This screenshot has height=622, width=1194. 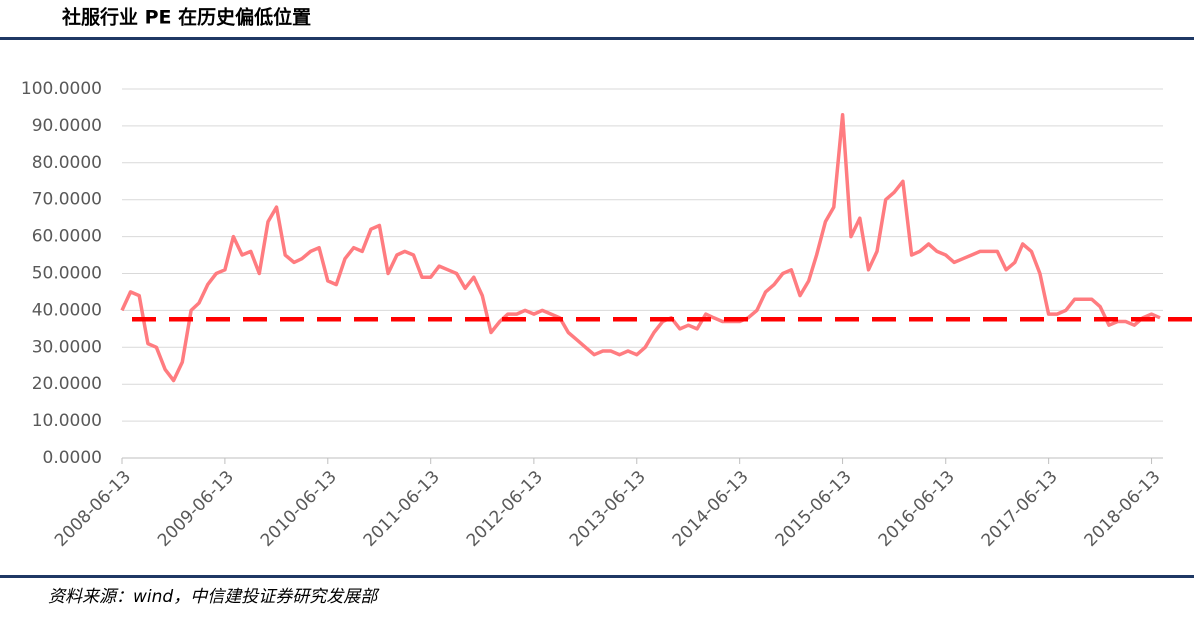 I want to click on y-tick-label: 40.0000, so click(x=67, y=310).